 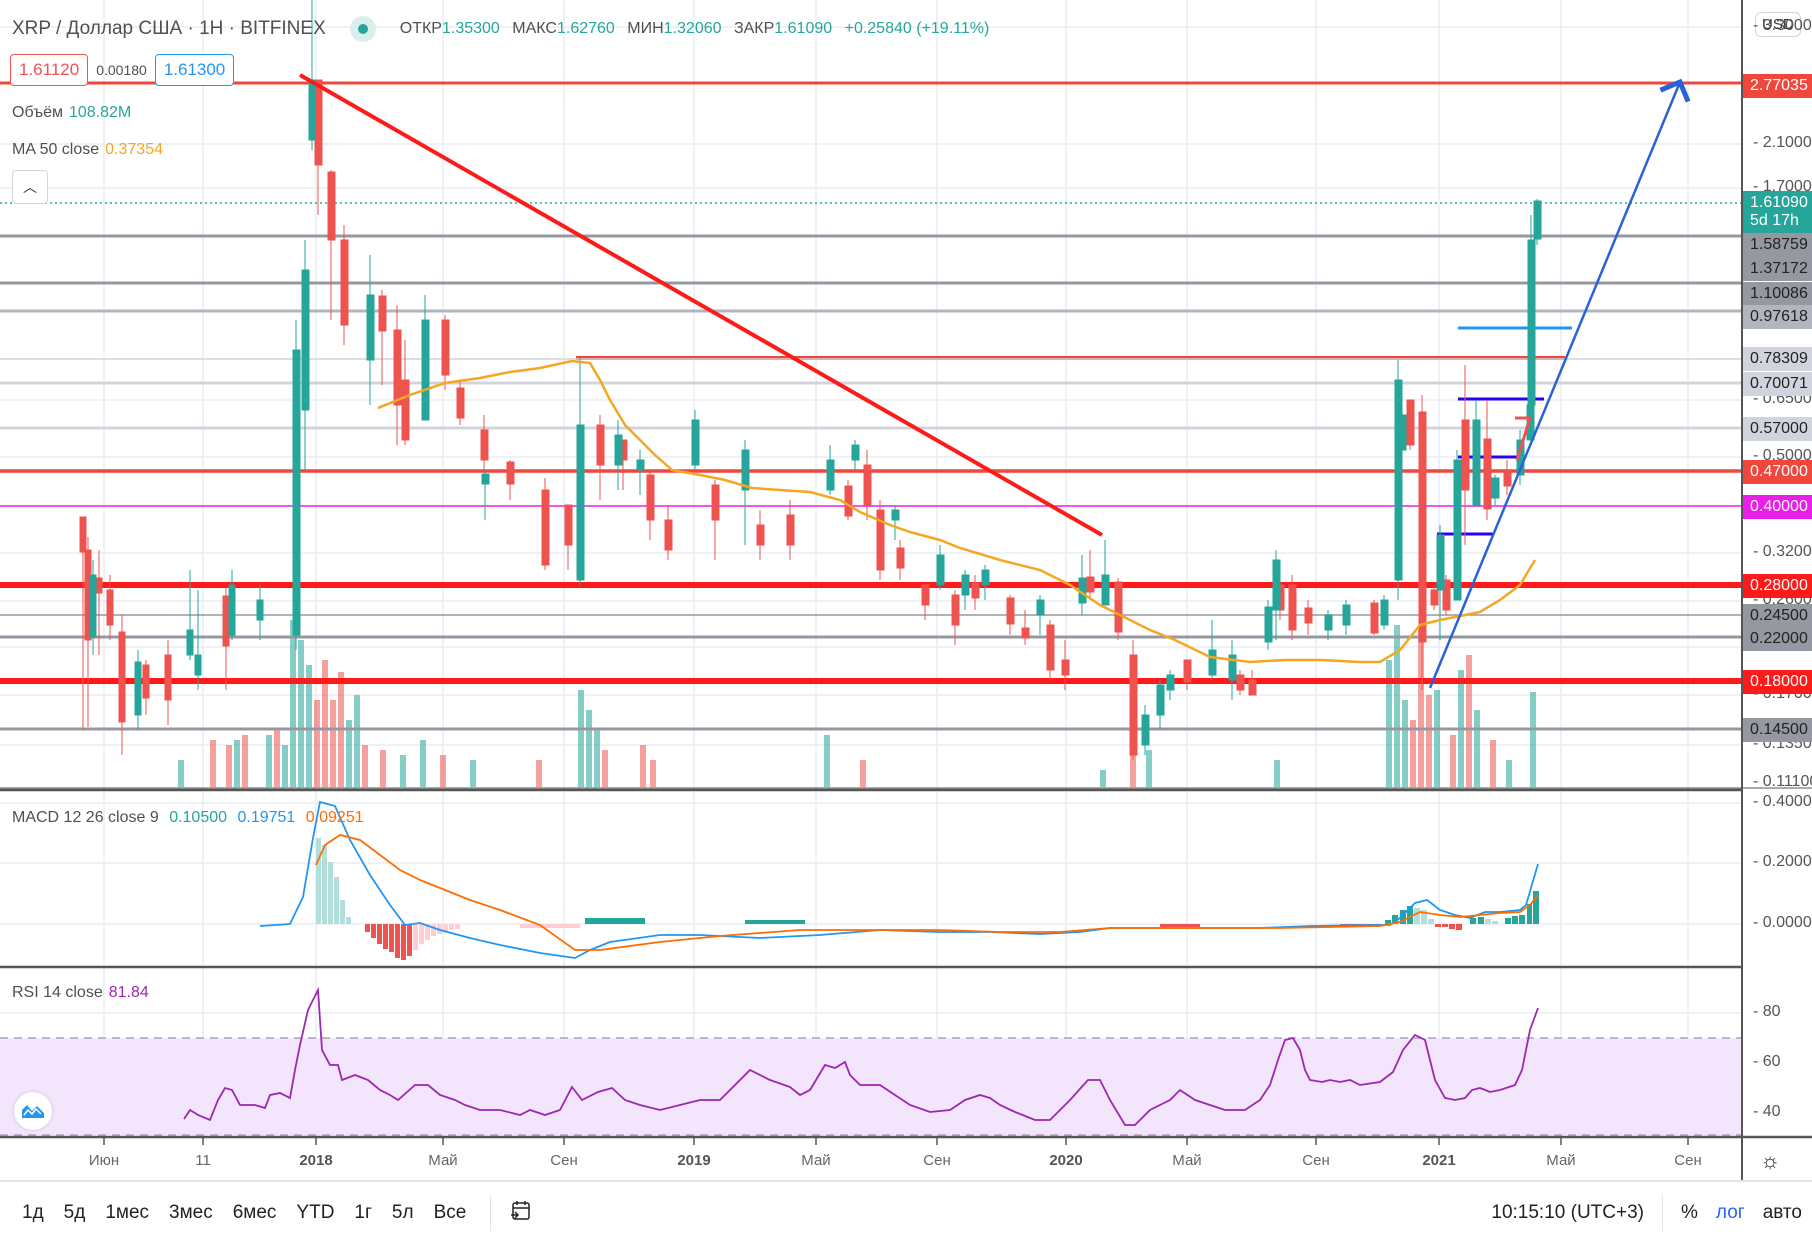 What do you see at coordinates (1777, 639) in the screenshot?
I see `price-level-tag: 0.22000` at bounding box center [1777, 639].